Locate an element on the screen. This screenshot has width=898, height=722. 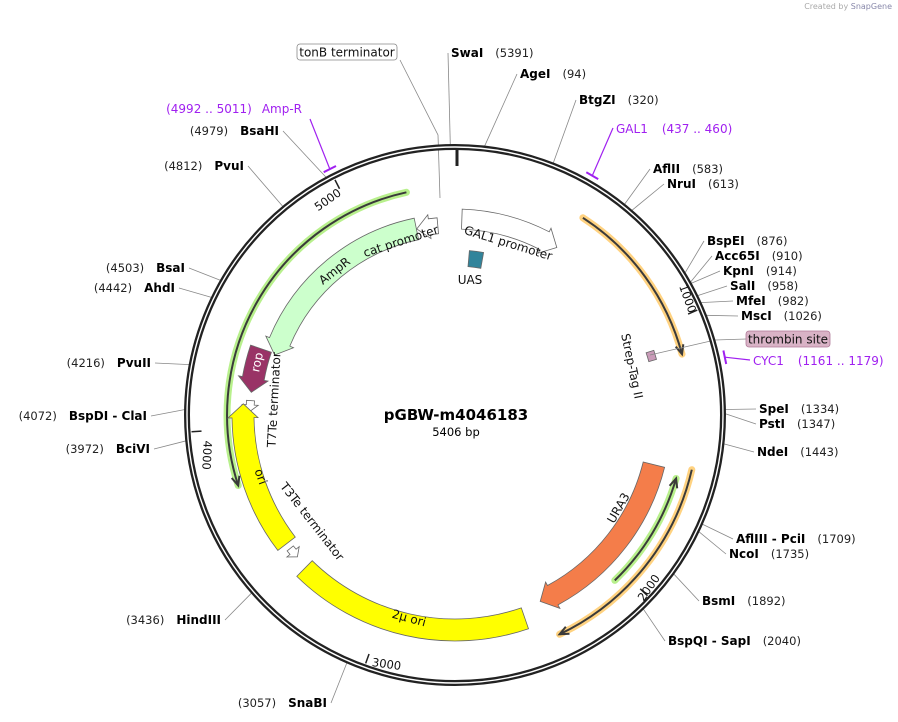
enzyme-site: NdeI (1443) is located at coordinates (798, 452).